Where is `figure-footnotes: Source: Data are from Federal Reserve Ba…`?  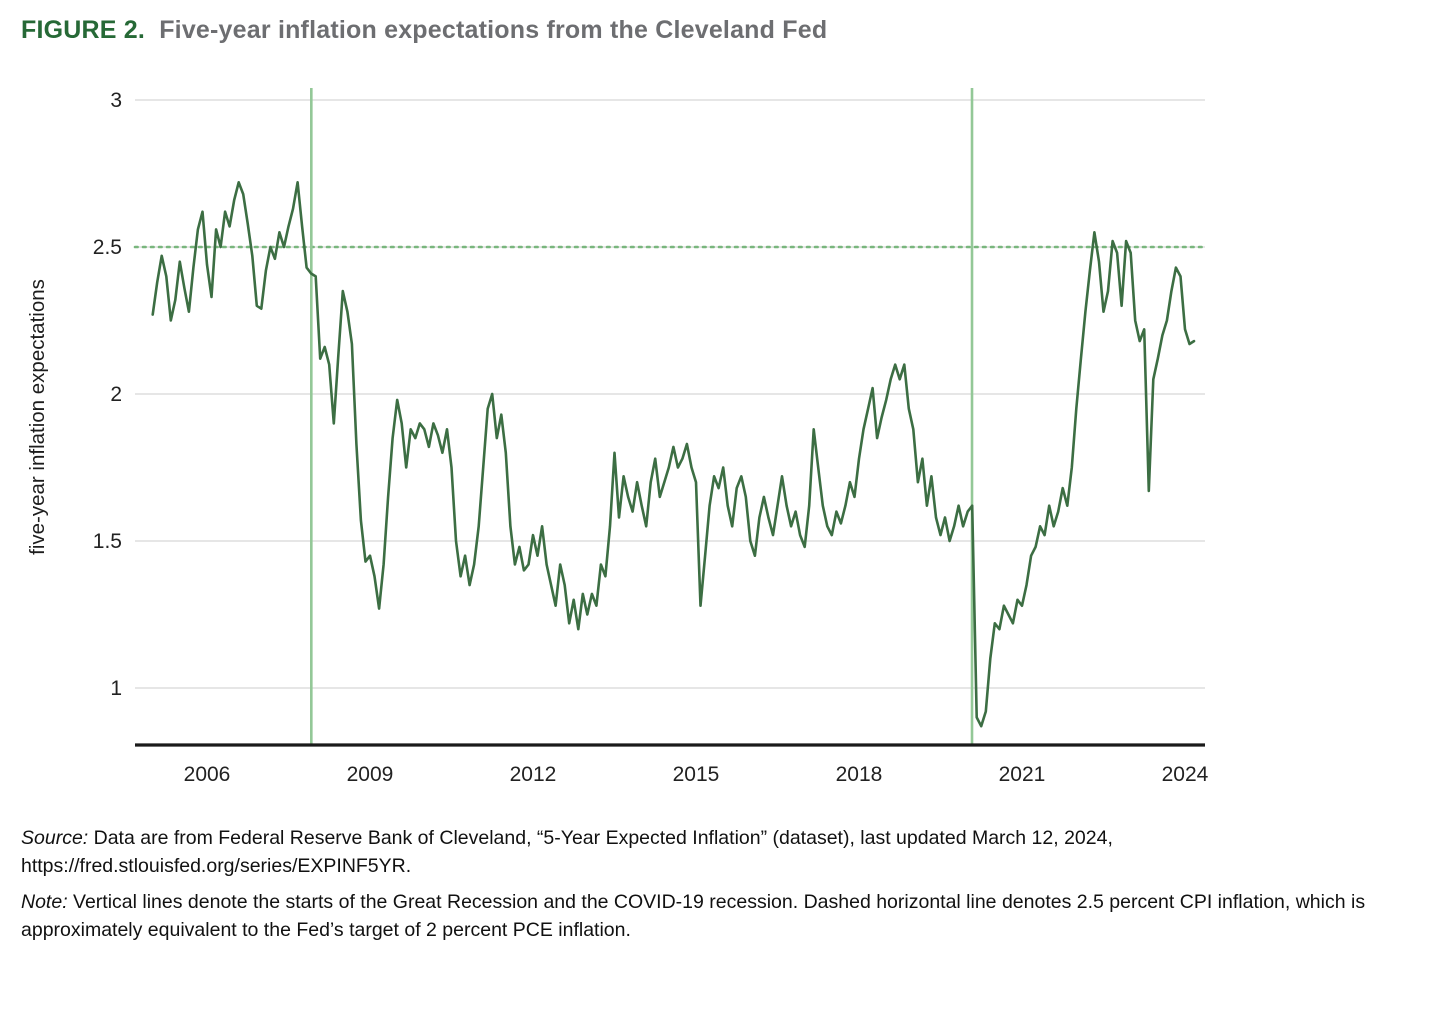
figure-footnotes: Source: Data are from Federal Reserve Ba… is located at coordinates (722, 888).